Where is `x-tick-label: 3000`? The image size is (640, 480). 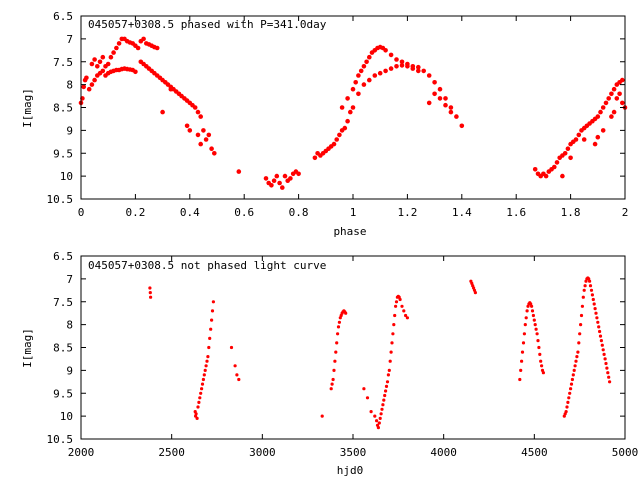
x-tick-label: 3000 is located at coordinates (262, 452).